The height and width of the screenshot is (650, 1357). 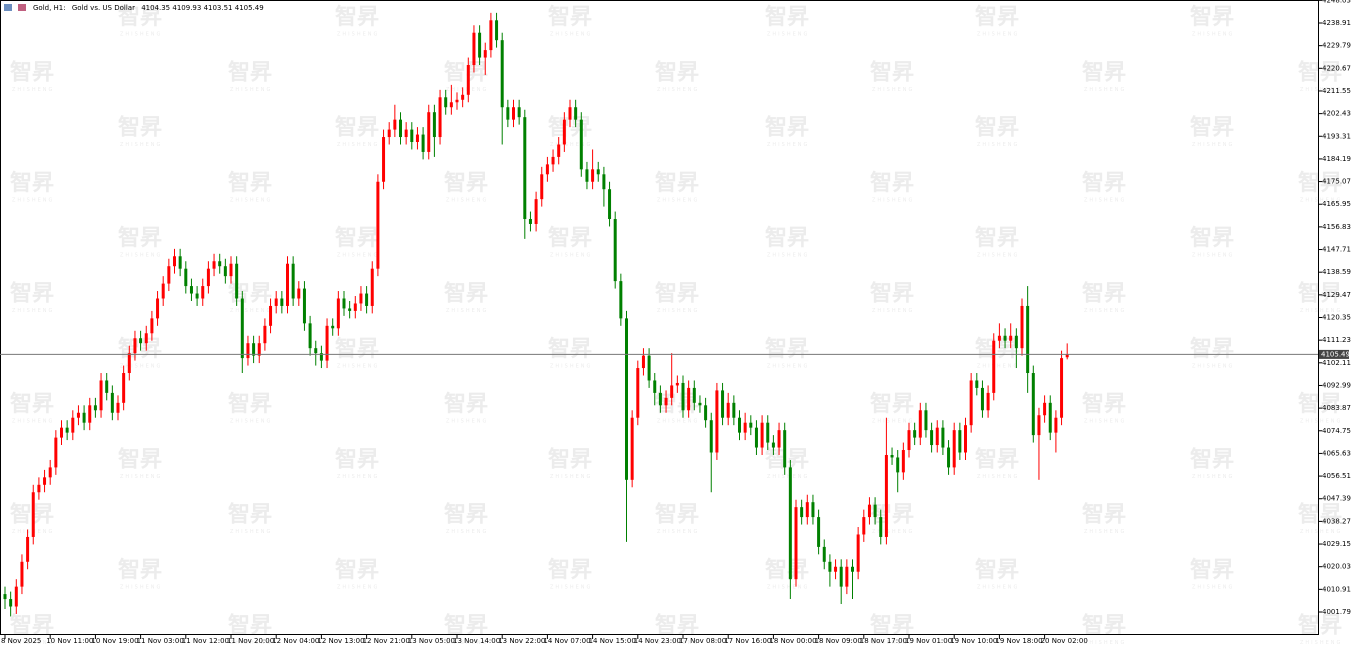 I want to click on y-tick-label: 4120.35, so click(x=1336, y=318).